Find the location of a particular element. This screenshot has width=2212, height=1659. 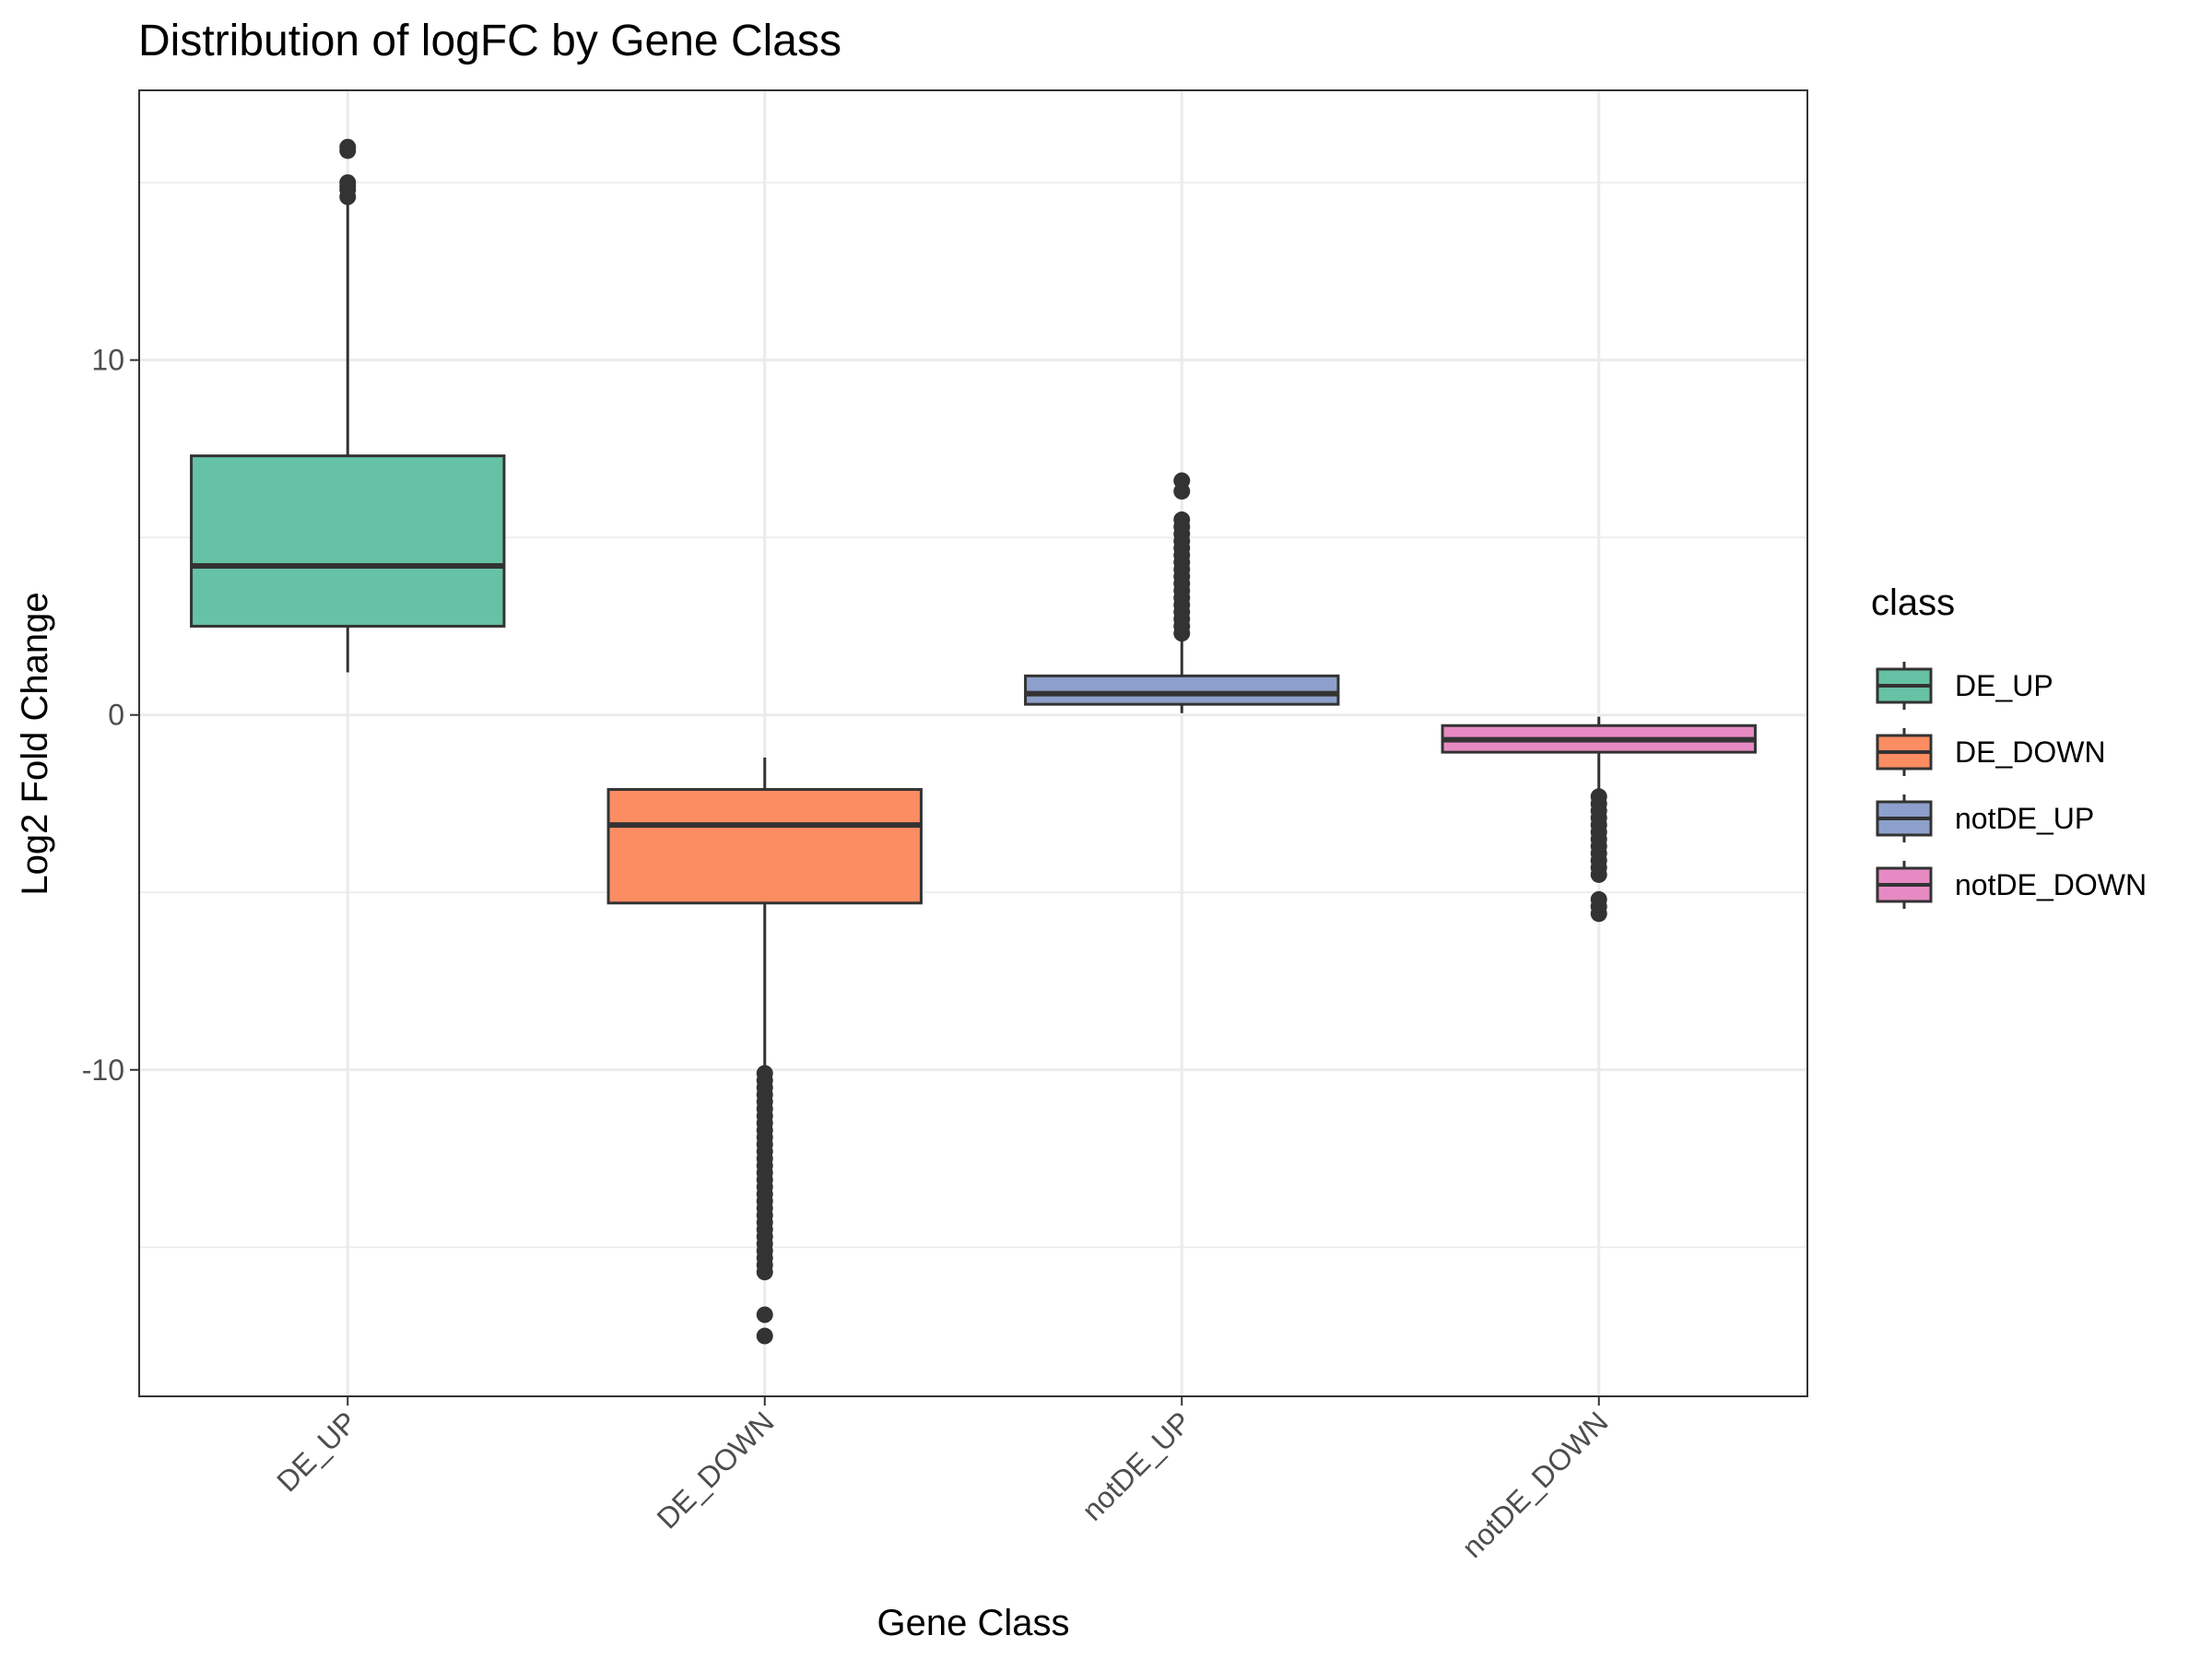

y-tick-label: 0 is located at coordinates (116, 715).